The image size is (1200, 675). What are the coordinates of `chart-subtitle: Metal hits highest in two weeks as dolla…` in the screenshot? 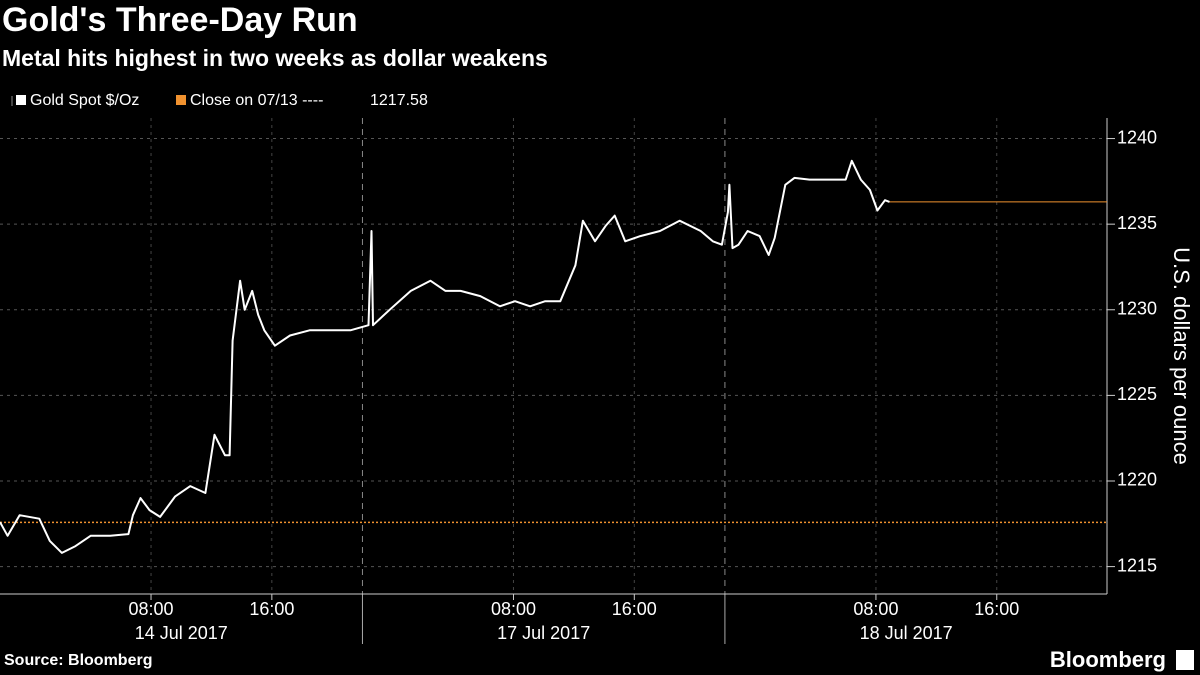 It's located at (275, 58).